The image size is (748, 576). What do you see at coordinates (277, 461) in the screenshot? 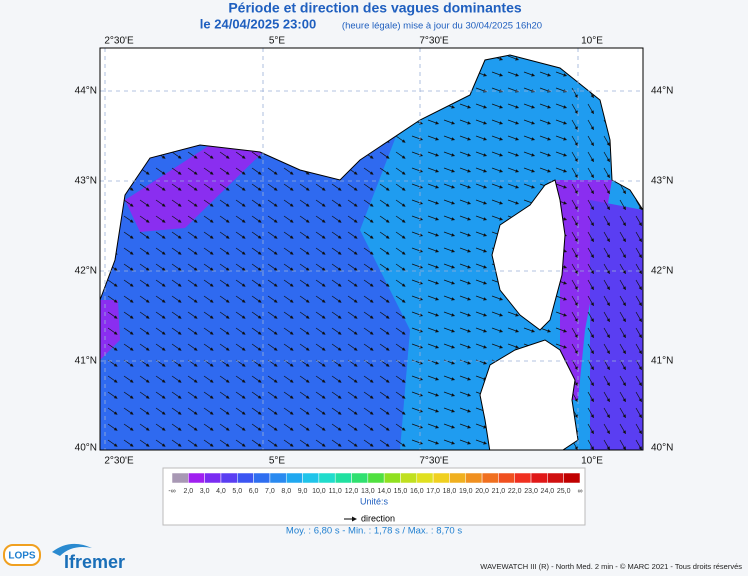
I see `lon-label: 5°E` at bounding box center [277, 461].